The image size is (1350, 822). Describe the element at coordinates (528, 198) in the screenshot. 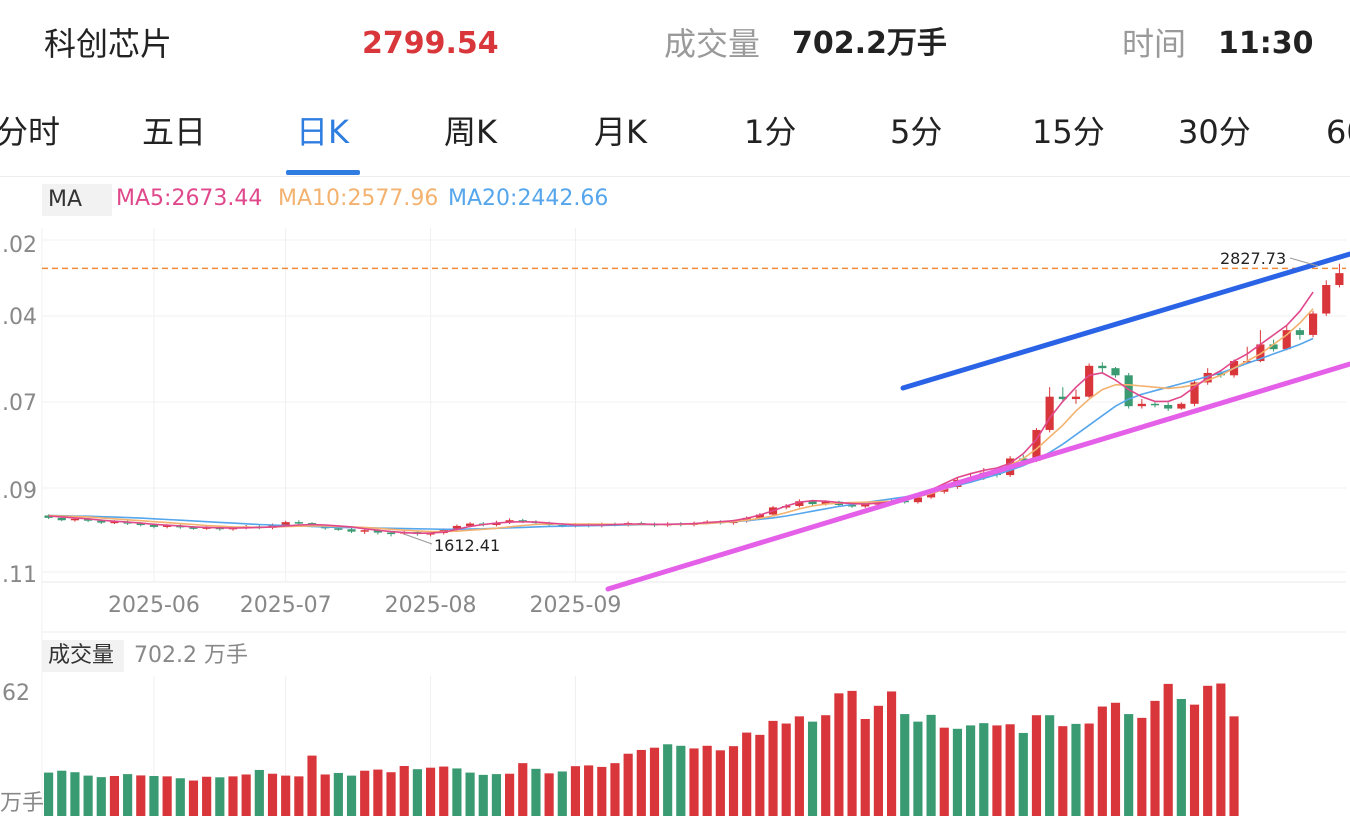

I see `ma20-legend: MA20:2442.66` at that location.